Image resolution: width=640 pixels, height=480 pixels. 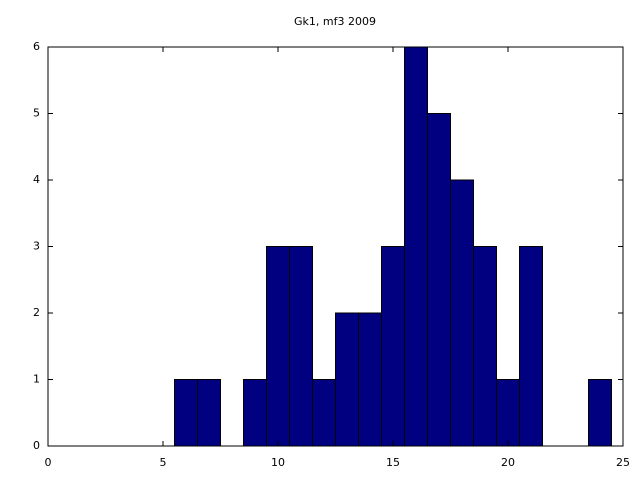 I want to click on x-tick-label: 0, so click(x=48, y=462).